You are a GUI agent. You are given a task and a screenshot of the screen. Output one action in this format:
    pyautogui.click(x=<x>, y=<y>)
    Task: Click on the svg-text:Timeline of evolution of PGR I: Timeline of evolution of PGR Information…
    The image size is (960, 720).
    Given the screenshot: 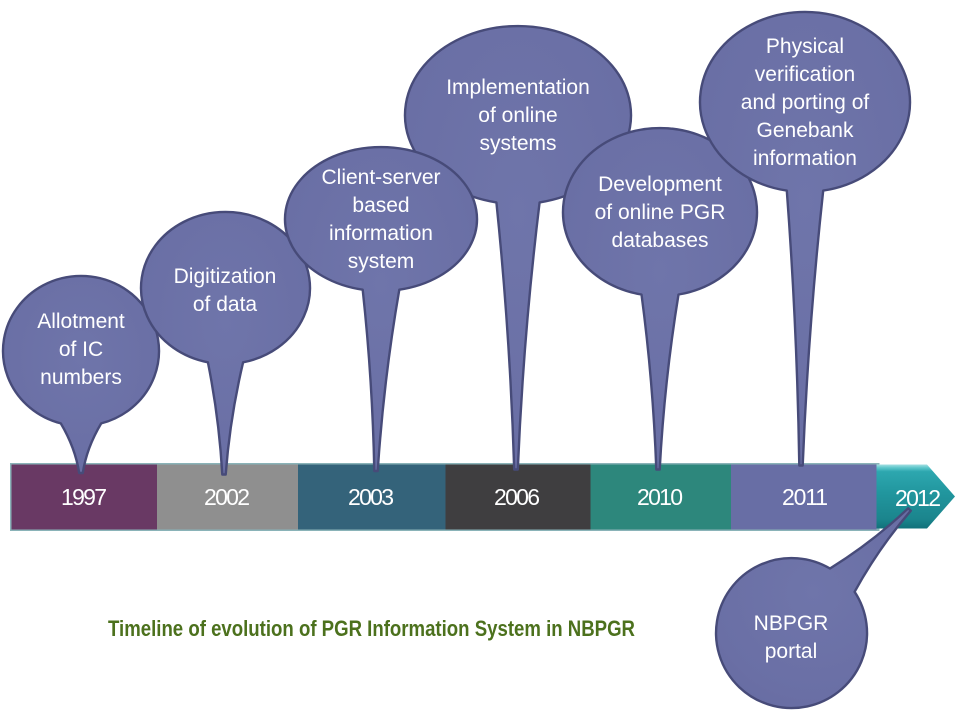 What is the action you would take?
    pyautogui.click(x=371, y=628)
    